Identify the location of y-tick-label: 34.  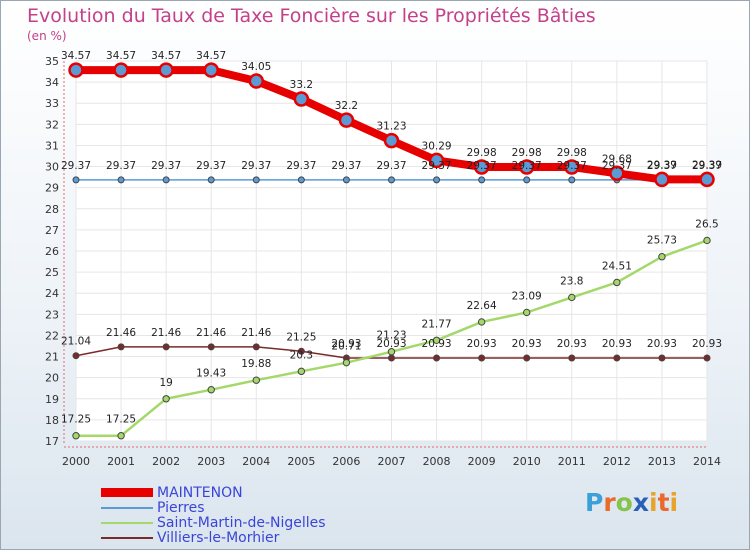
(52, 82).